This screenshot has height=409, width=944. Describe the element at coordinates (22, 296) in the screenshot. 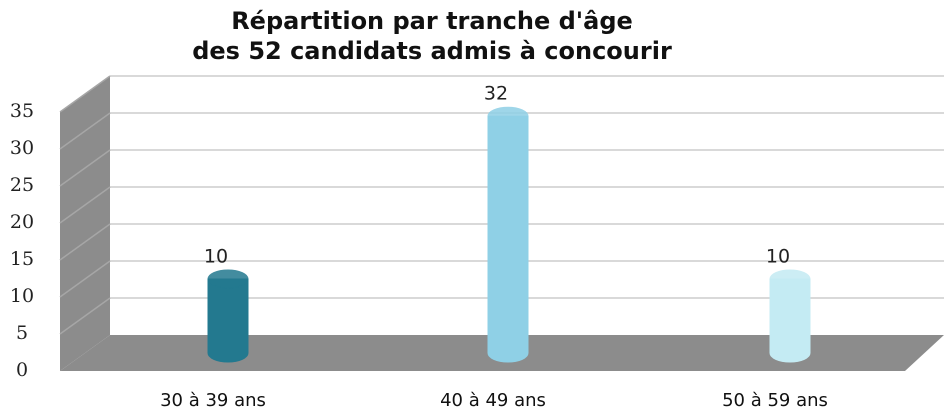

I see `y-tick-label: 10` at that location.